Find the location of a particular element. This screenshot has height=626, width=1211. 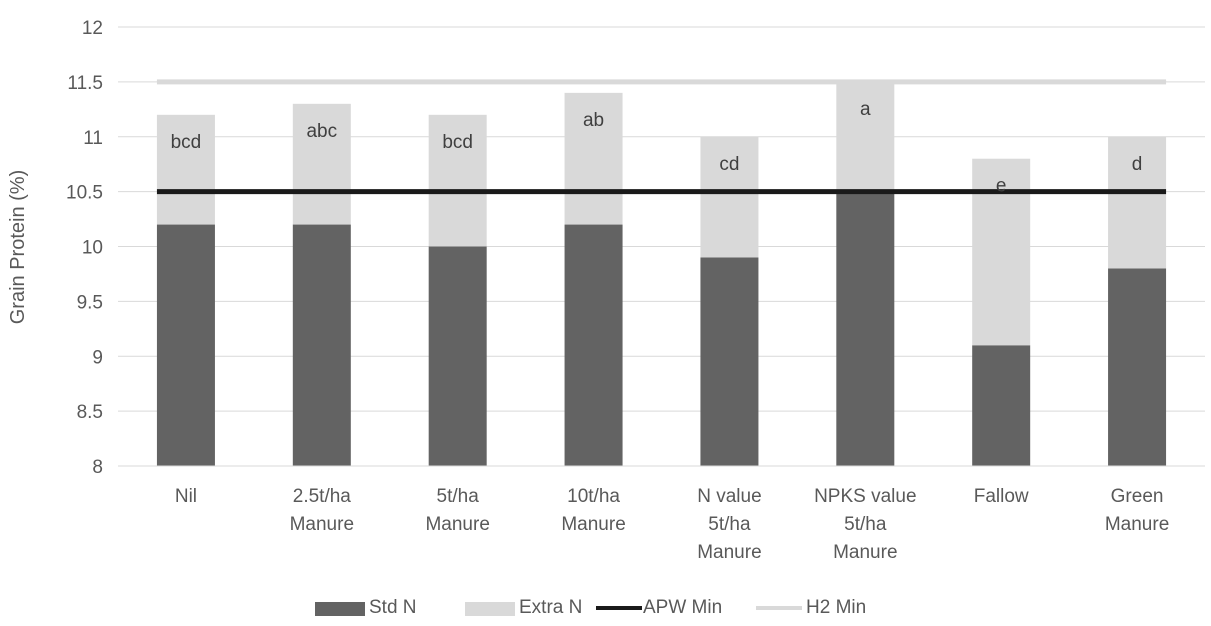

x-category-label: 10t/ha Manure is located at coordinates (593, 510).